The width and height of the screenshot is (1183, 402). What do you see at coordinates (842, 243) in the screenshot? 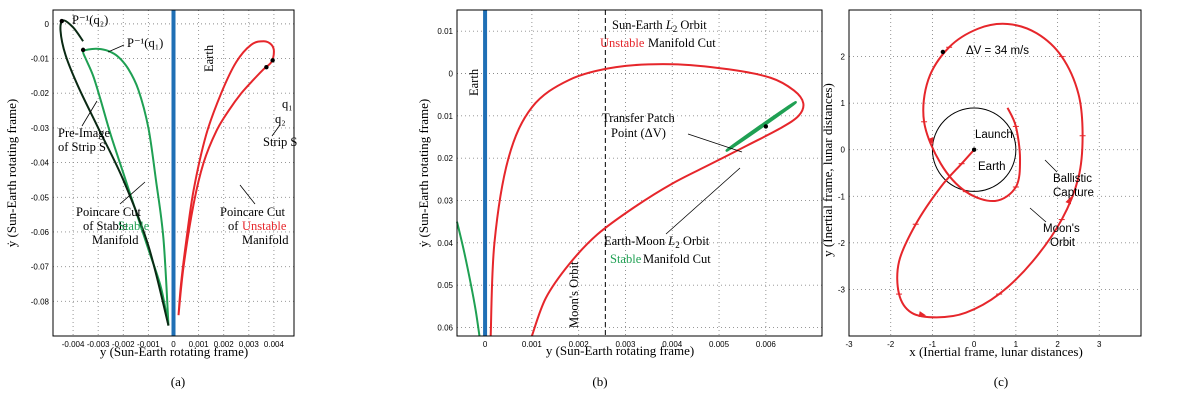
I see `c-ytick-label: -2` at bounding box center [842, 243].